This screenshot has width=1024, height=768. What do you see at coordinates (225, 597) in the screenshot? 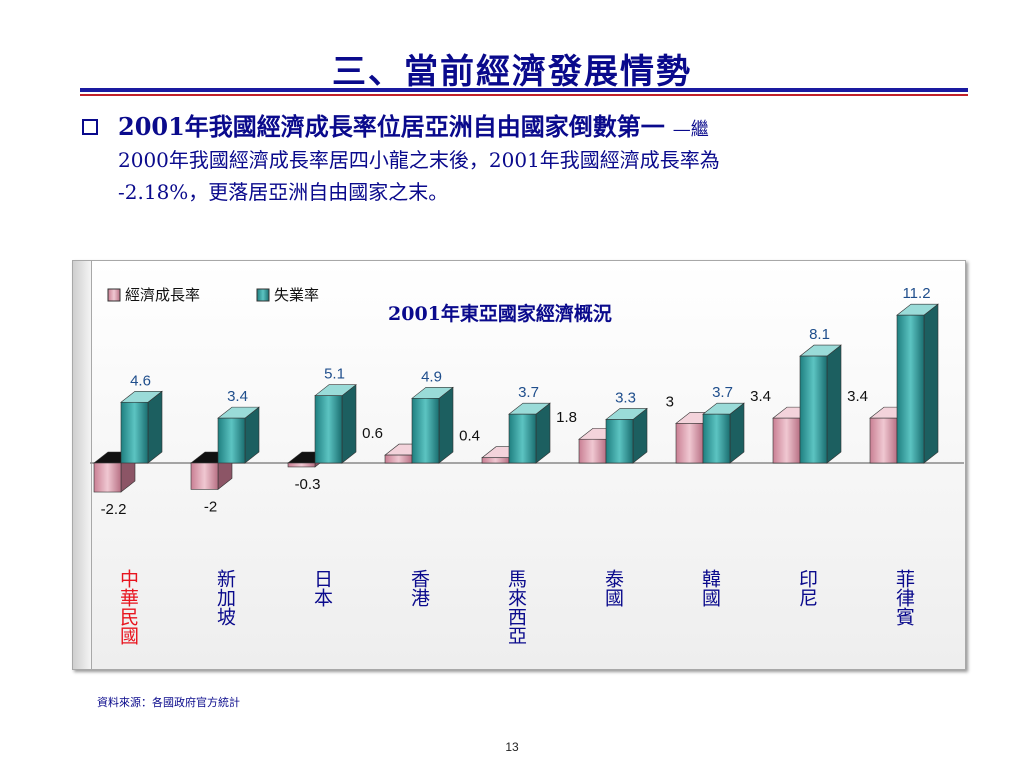
I see `category-label-1: 新加坡` at bounding box center [225, 597].